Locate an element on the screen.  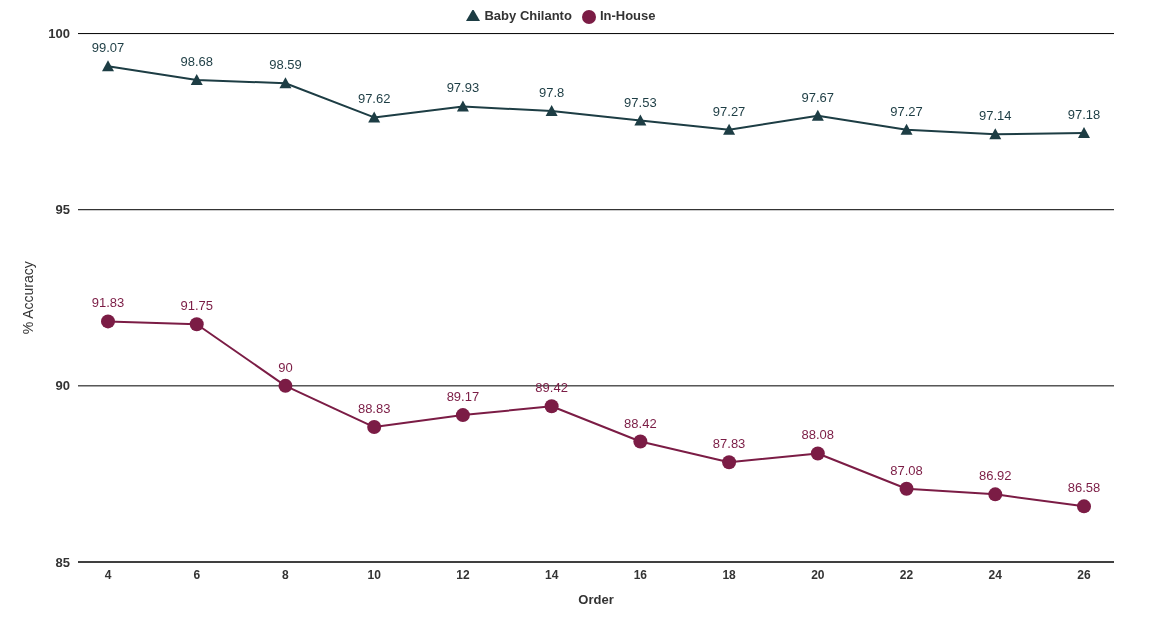
data-label: 87.83 is located at coordinates (729, 444).